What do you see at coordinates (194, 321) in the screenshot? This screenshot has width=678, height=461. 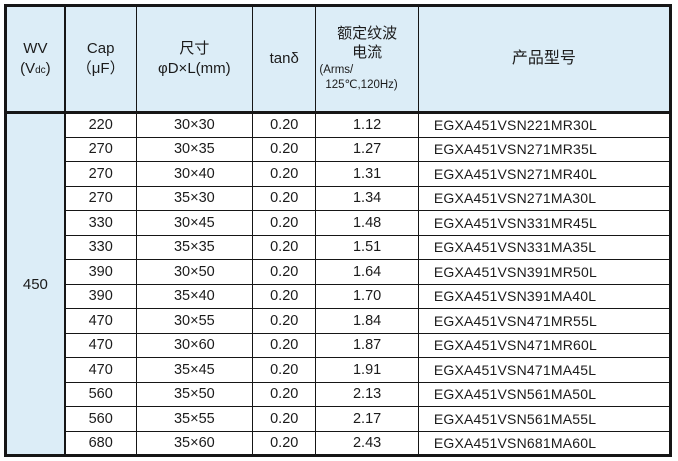 I see `size-value-cell: 30×55` at bounding box center [194, 321].